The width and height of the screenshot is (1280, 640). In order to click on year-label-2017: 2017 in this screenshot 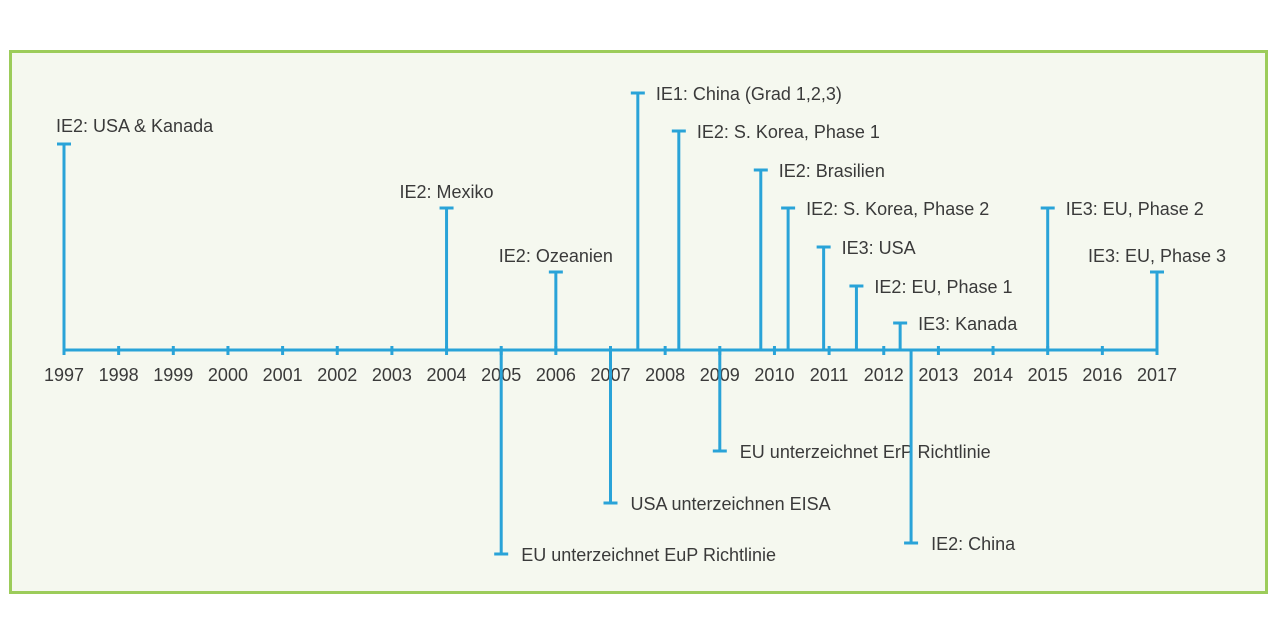, I will do `click(1157, 375)`.